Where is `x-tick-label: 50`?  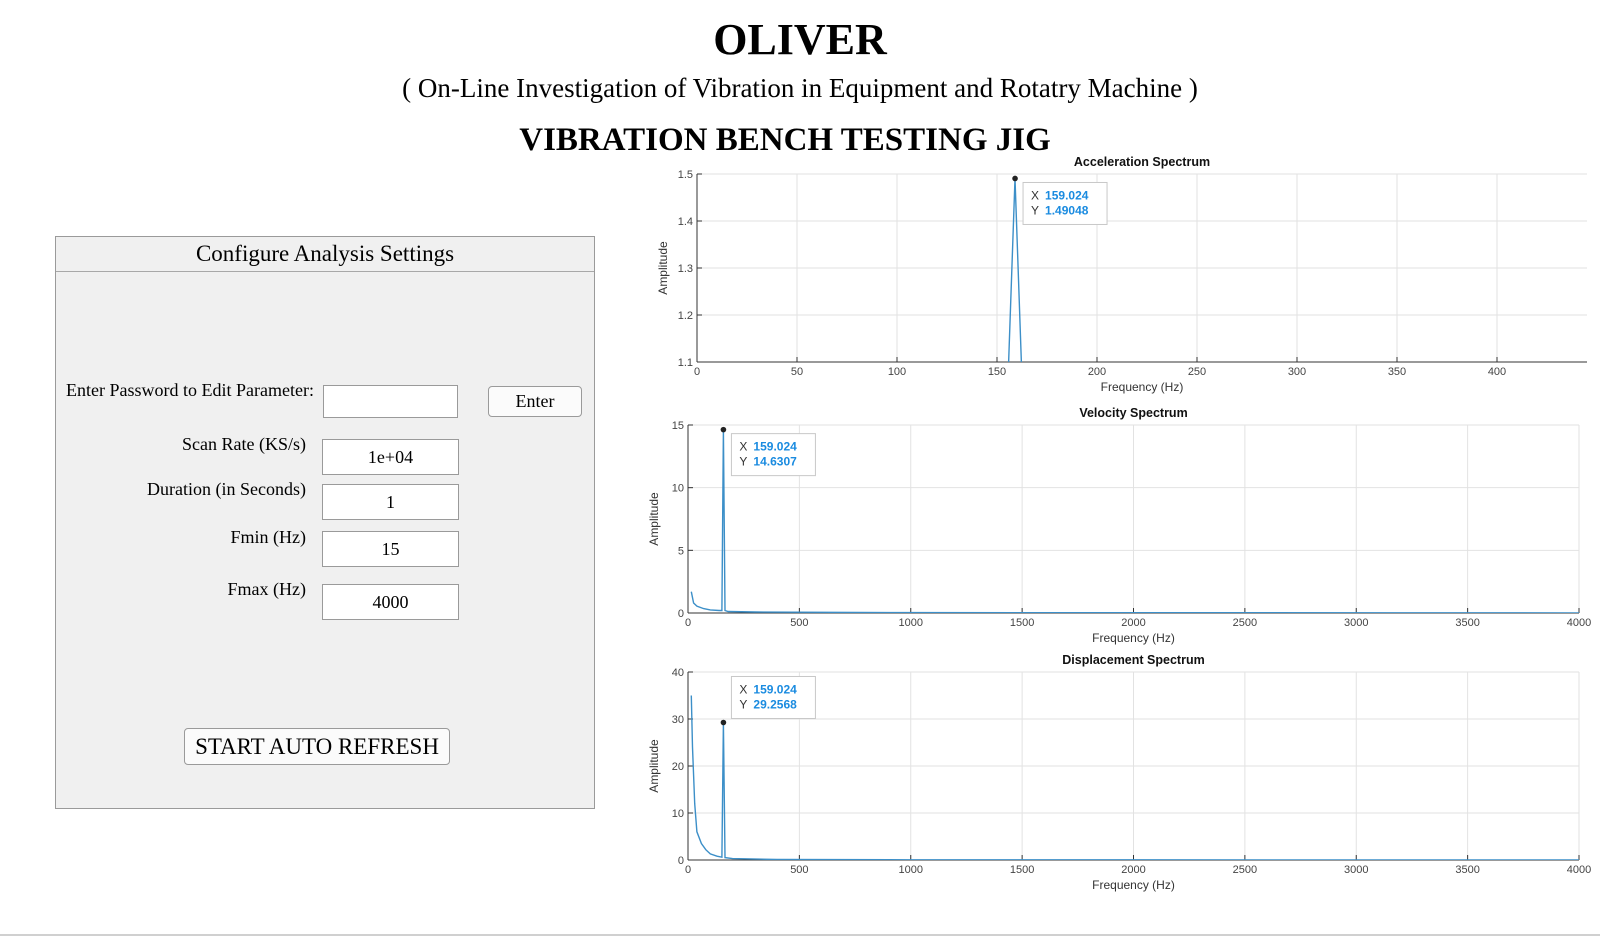 x-tick-label: 50 is located at coordinates (797, 372).